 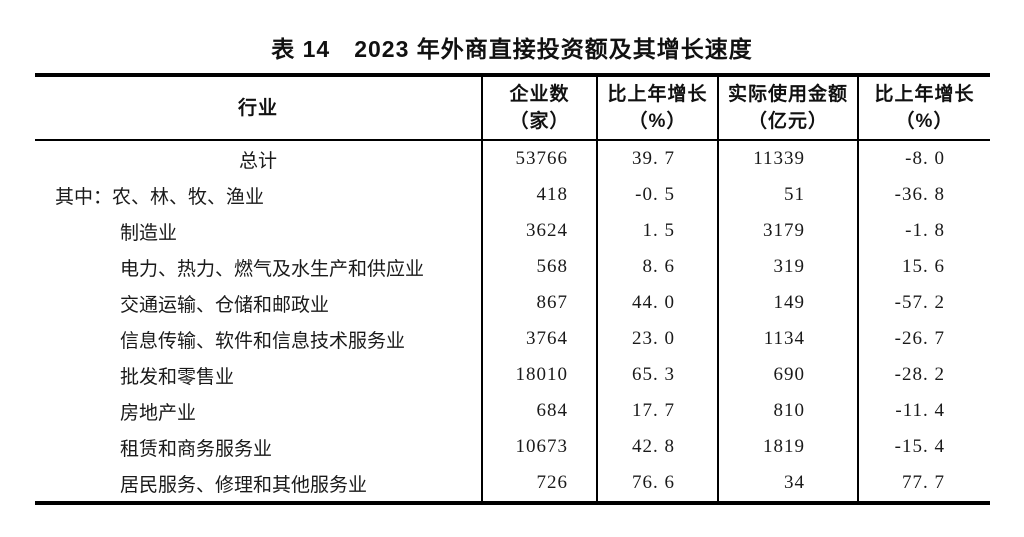 I want to click on table-row: 总计 53766 39. 7 11339 -8. 0, so click(x=512, y=158).